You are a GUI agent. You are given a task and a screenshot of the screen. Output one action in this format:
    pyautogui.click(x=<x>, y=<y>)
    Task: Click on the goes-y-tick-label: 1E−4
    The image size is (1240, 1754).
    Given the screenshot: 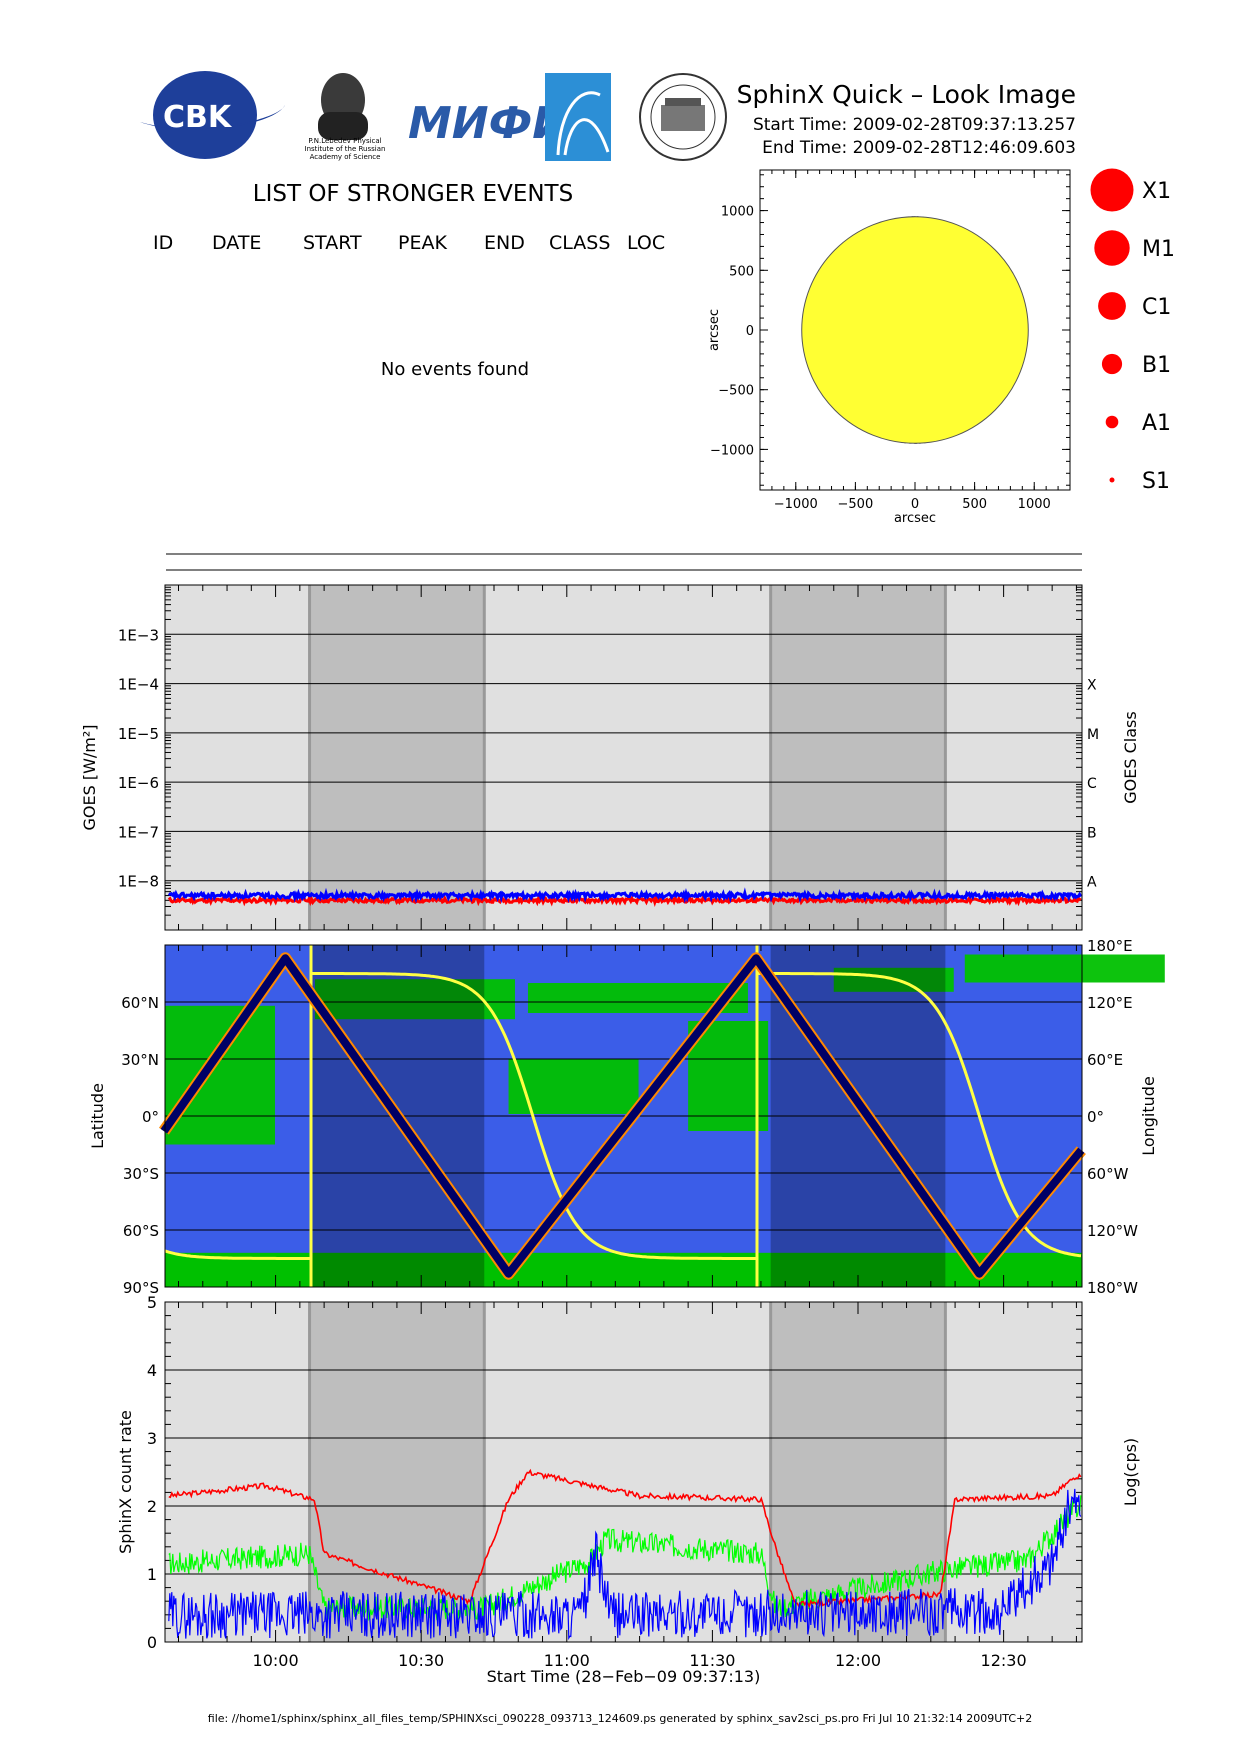 What is the action you would take?
    pyautogui.click(x=138, y=685)
    